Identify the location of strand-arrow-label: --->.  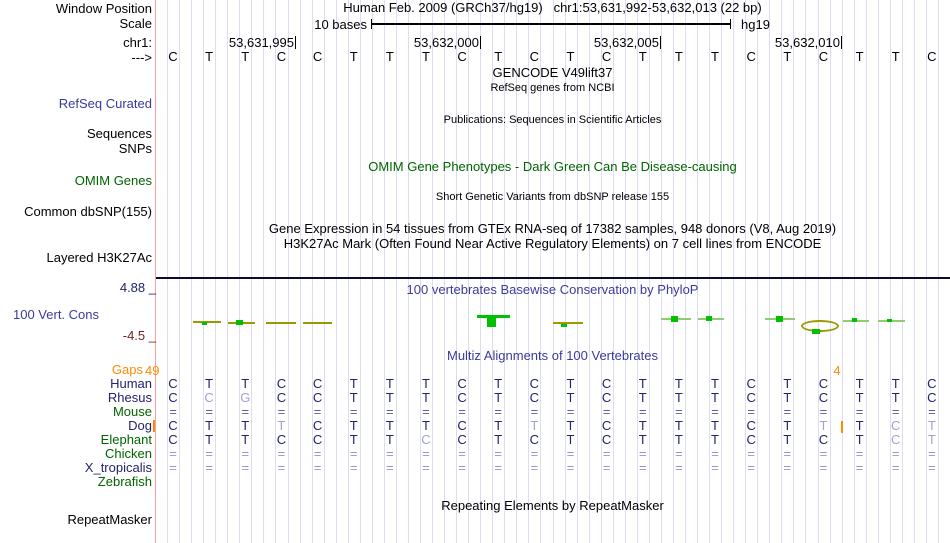
(141, 57).